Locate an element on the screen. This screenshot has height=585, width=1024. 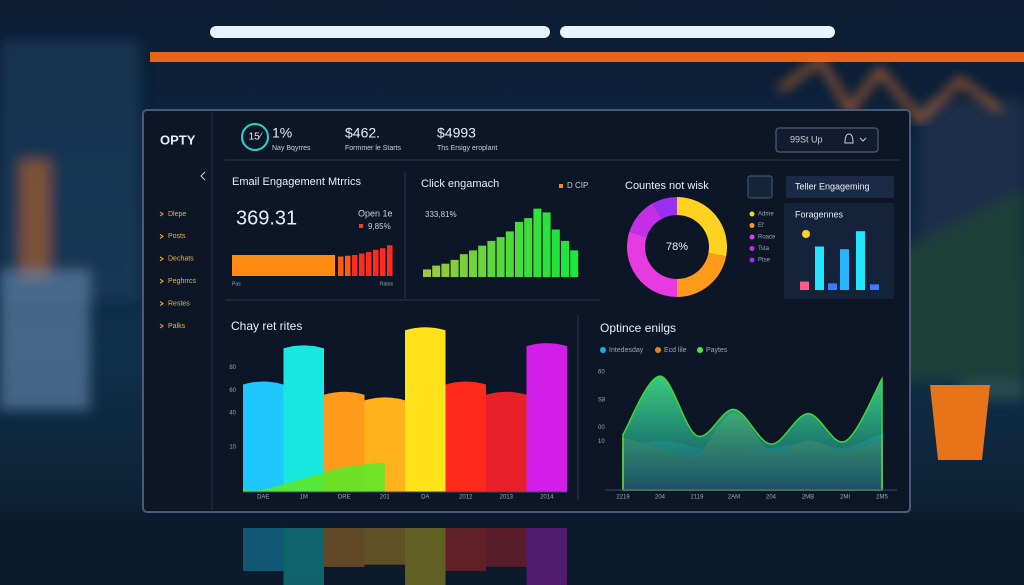
legend-label: Roace is located at coordinates (767, 238).